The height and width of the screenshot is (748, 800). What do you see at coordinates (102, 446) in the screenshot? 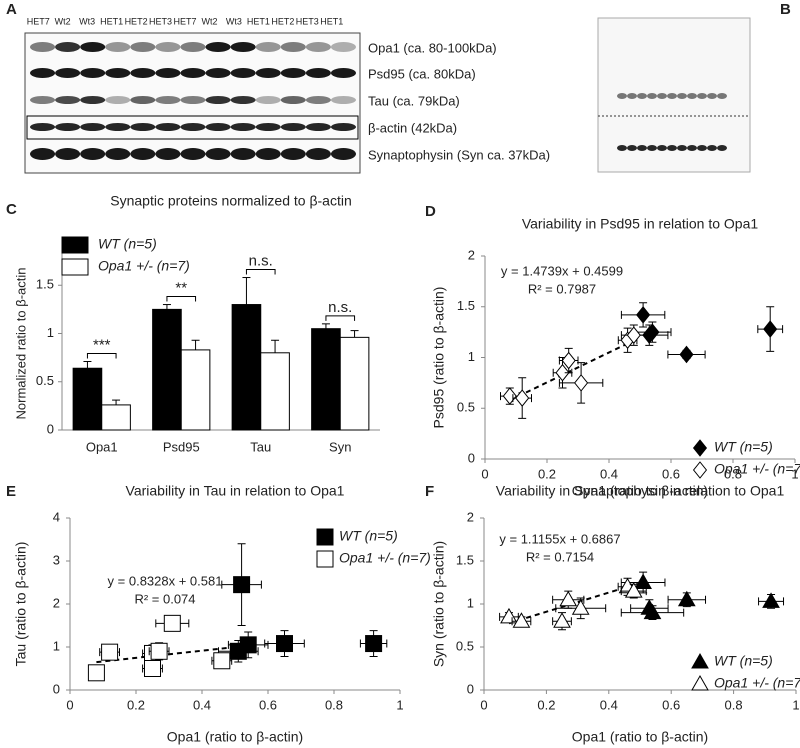
I see `x-tick-label: Opa1` at bounding box center [102, 446].